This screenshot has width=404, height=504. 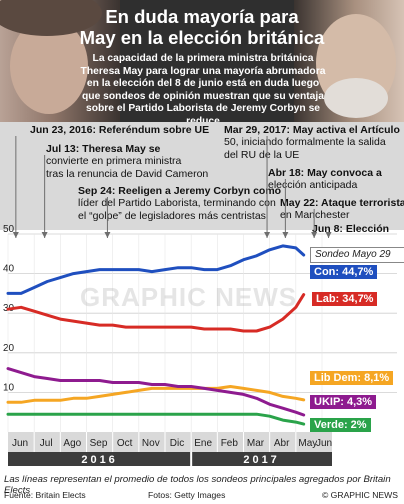 What do you see at coordinates (177, 443) in the screenshot?
I see `x-tick-label: Dic` at bounding box center [177, 443].